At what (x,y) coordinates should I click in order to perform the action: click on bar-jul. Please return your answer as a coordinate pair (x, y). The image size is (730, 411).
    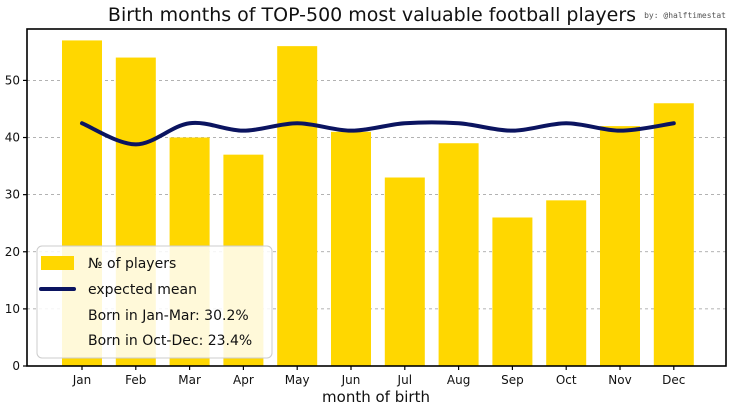
    Looking at the image, I should click on (404, 271).